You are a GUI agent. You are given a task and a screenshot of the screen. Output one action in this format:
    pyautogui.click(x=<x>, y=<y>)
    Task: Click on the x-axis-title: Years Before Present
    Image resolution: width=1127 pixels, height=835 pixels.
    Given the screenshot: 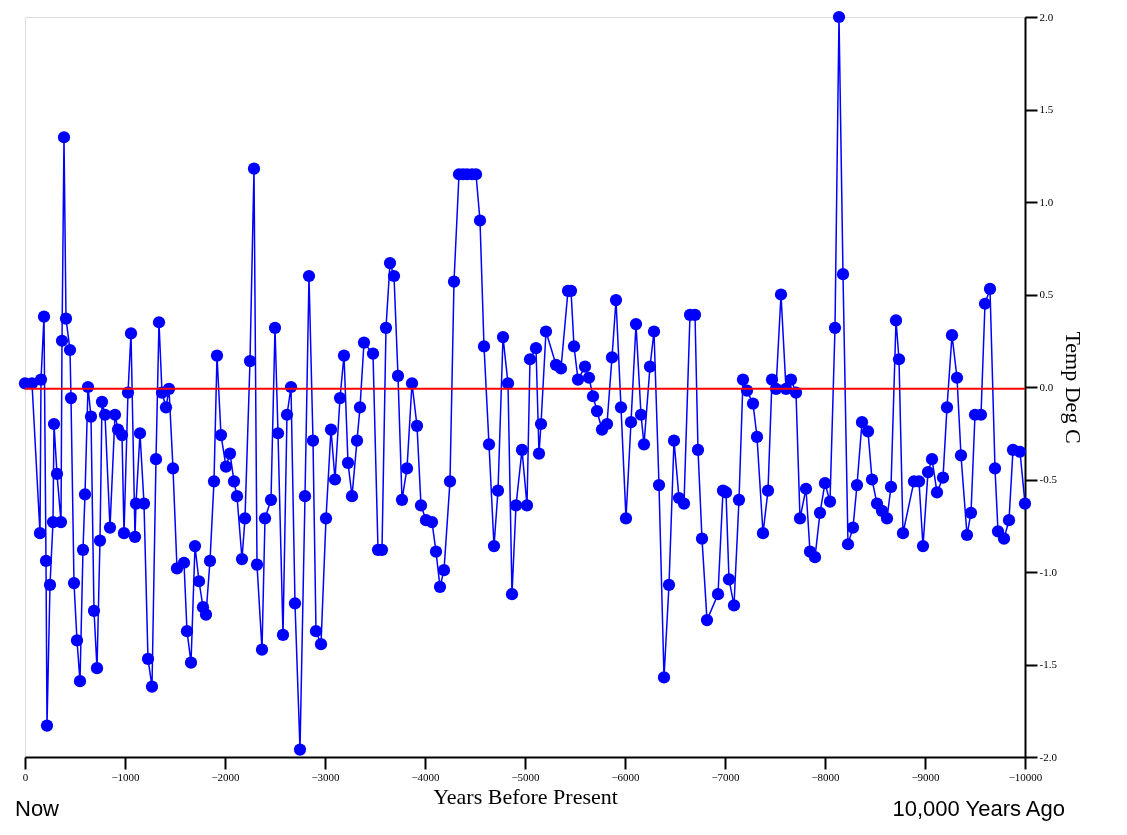 What is the action you would take?
    pyautogui.click(x=525, y=796)
    